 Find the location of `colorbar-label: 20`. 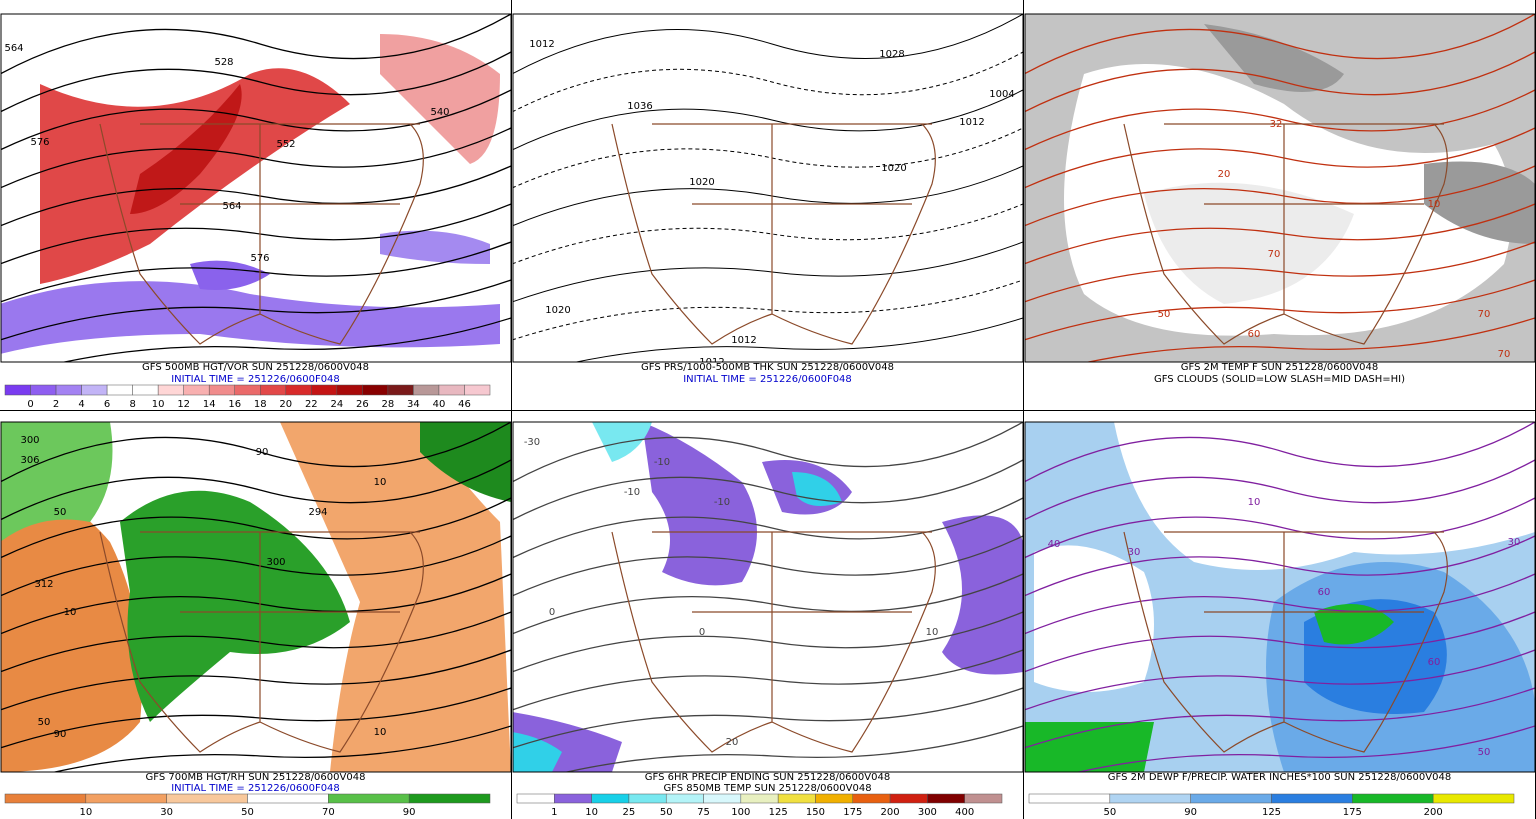

colorbar-label: 20 is located at coordinates (285, 404).